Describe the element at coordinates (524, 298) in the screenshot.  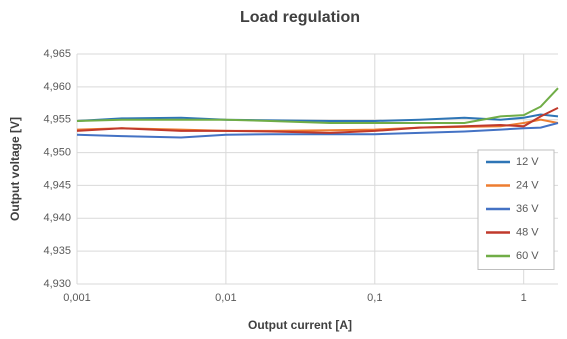
I see `x-tick-label: 1` at that location.